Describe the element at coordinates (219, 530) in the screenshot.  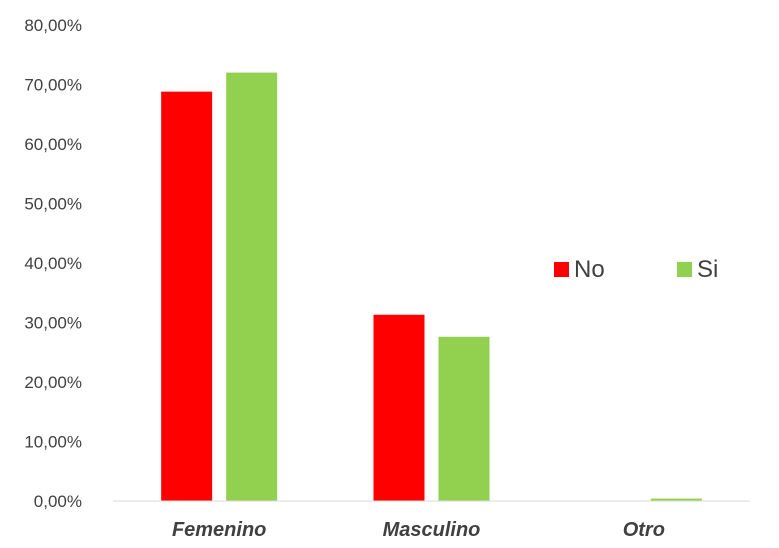
I see `x-tick-label: Femenino` at that location.